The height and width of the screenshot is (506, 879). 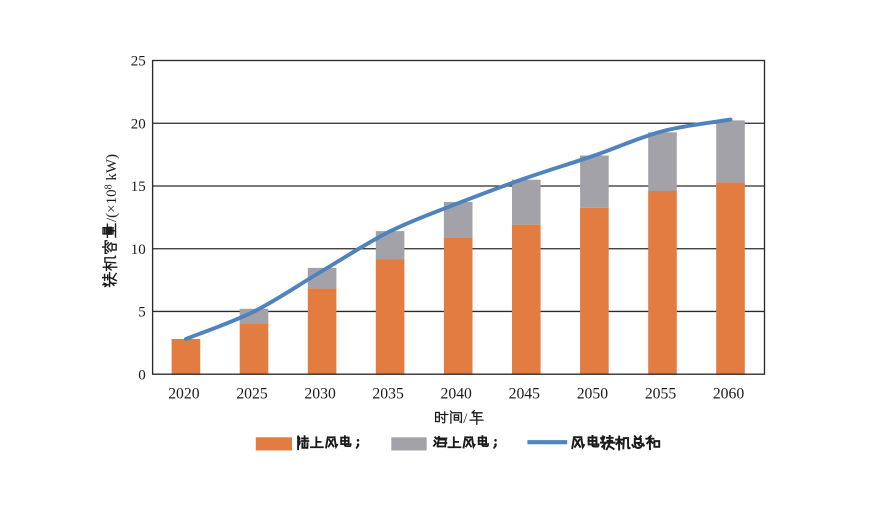 What do you see at coordinates (525, 394) in the screenshot?
I see `svg-text: 2045` at bounding box center [525, 394].